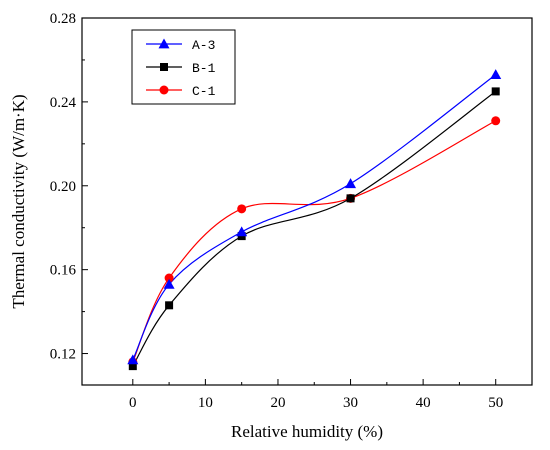  I want to click on y-axis: 0.12 0.16 0.20 0.24 0.28, so click(69, 187).